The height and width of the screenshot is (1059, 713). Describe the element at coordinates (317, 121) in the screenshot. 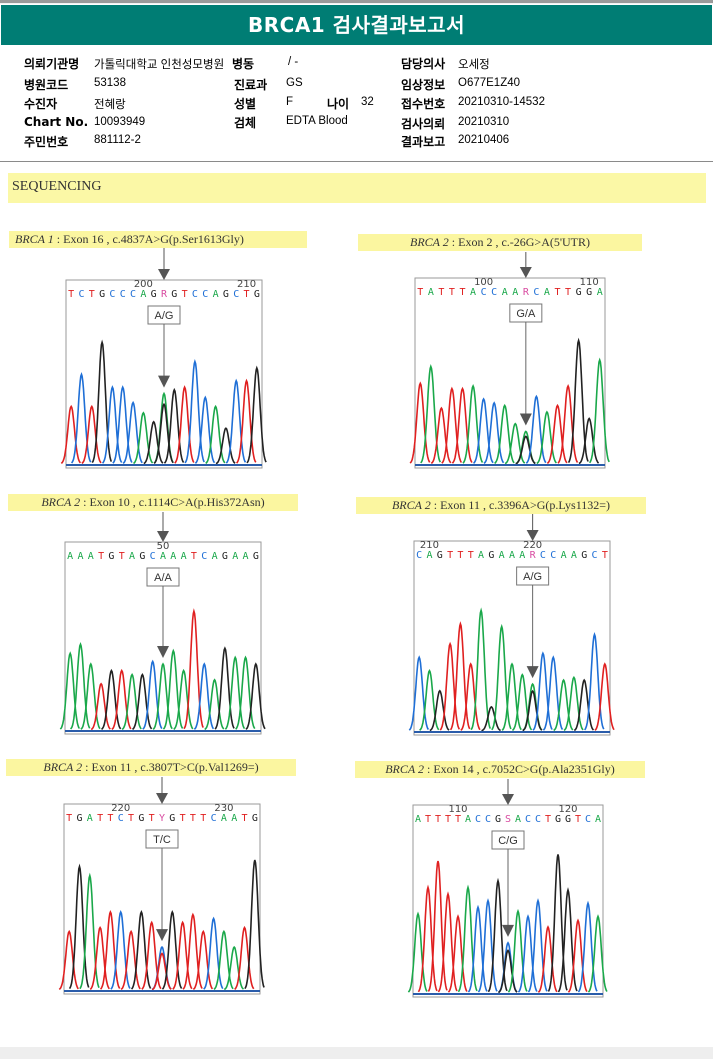

I see `value-specimen: EDTA Blood` at that location.